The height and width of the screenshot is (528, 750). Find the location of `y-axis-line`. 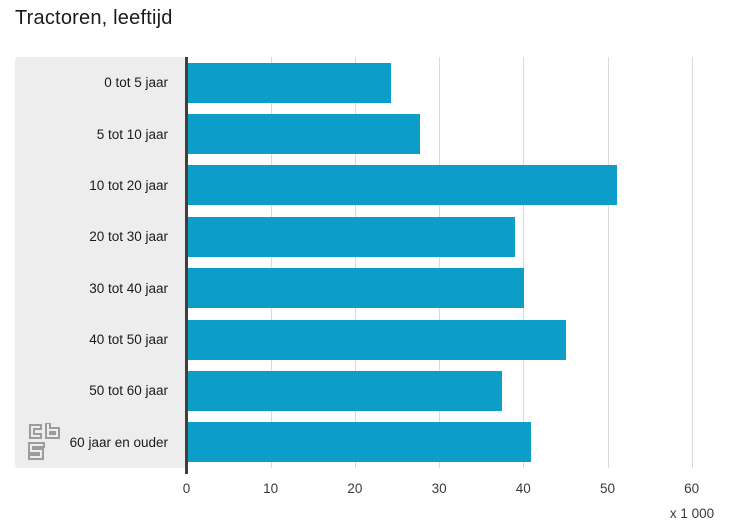

y-axis-line is located at coordinates (186, 265).